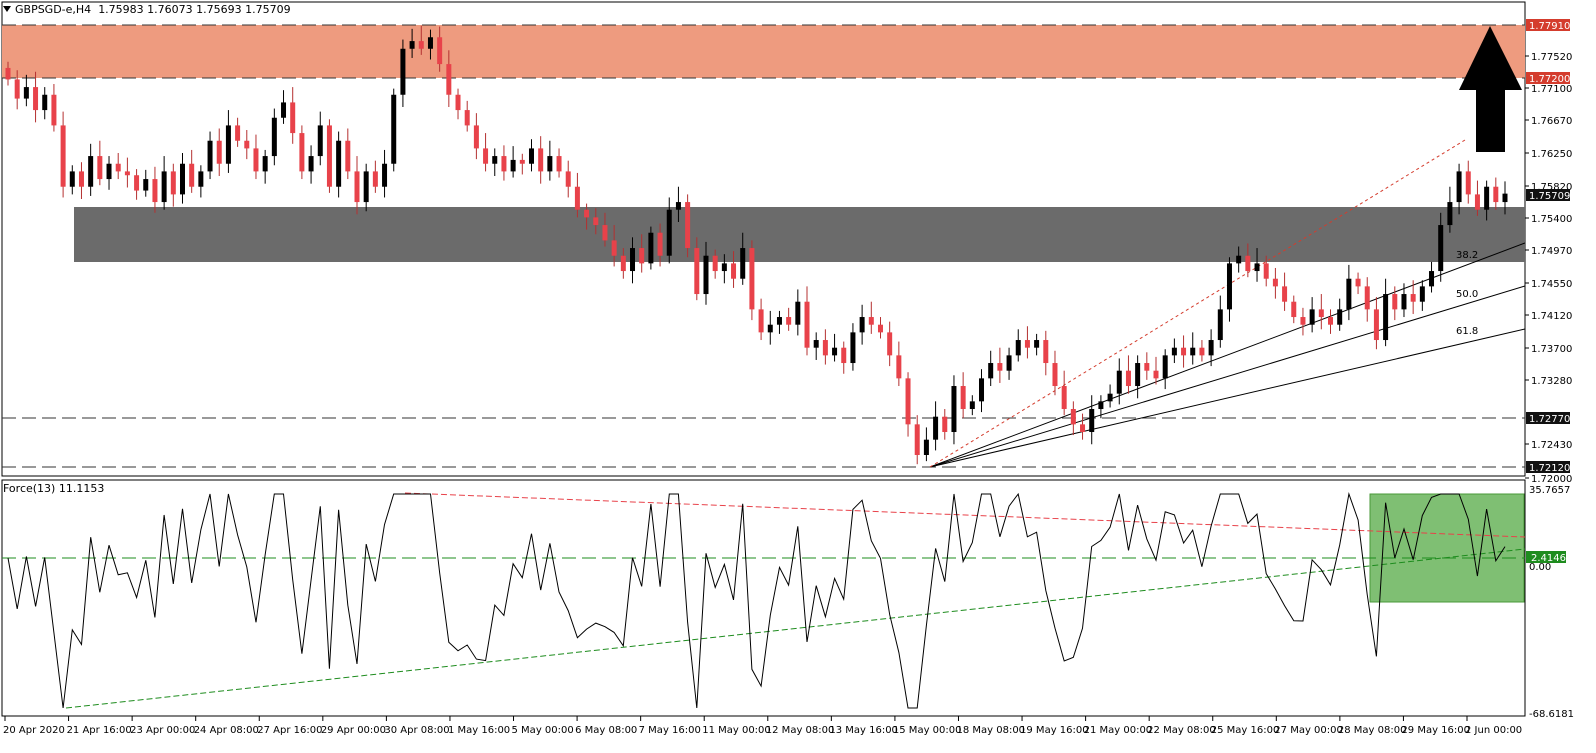 This screenshot has width=1596, height=753. I want to click on support-zone, so click(799, 234).